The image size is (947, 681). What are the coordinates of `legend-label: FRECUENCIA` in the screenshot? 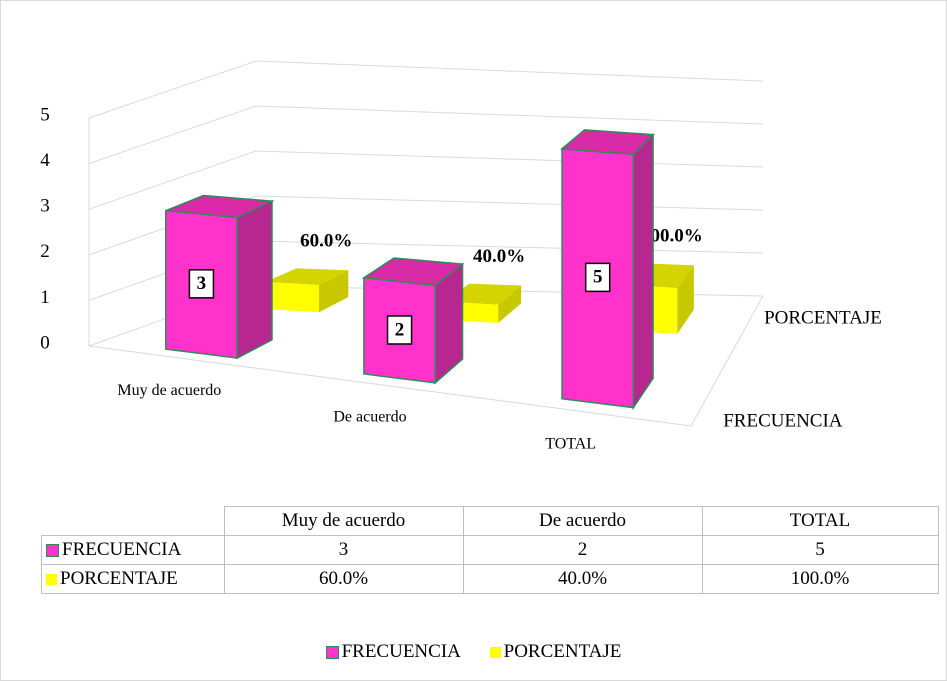 It's located at (401, 651).